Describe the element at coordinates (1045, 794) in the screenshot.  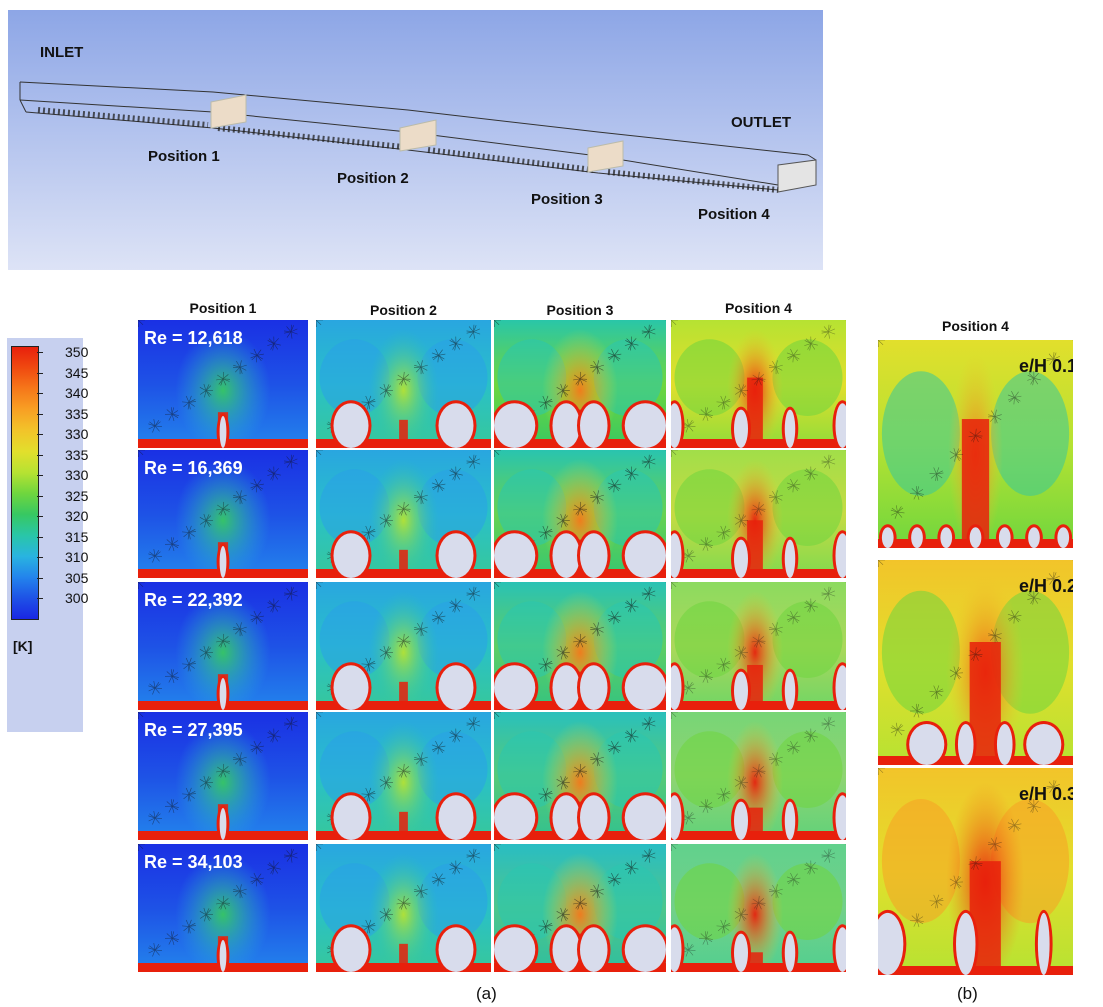
I see `eh-label: e/H 0.3` at that location.